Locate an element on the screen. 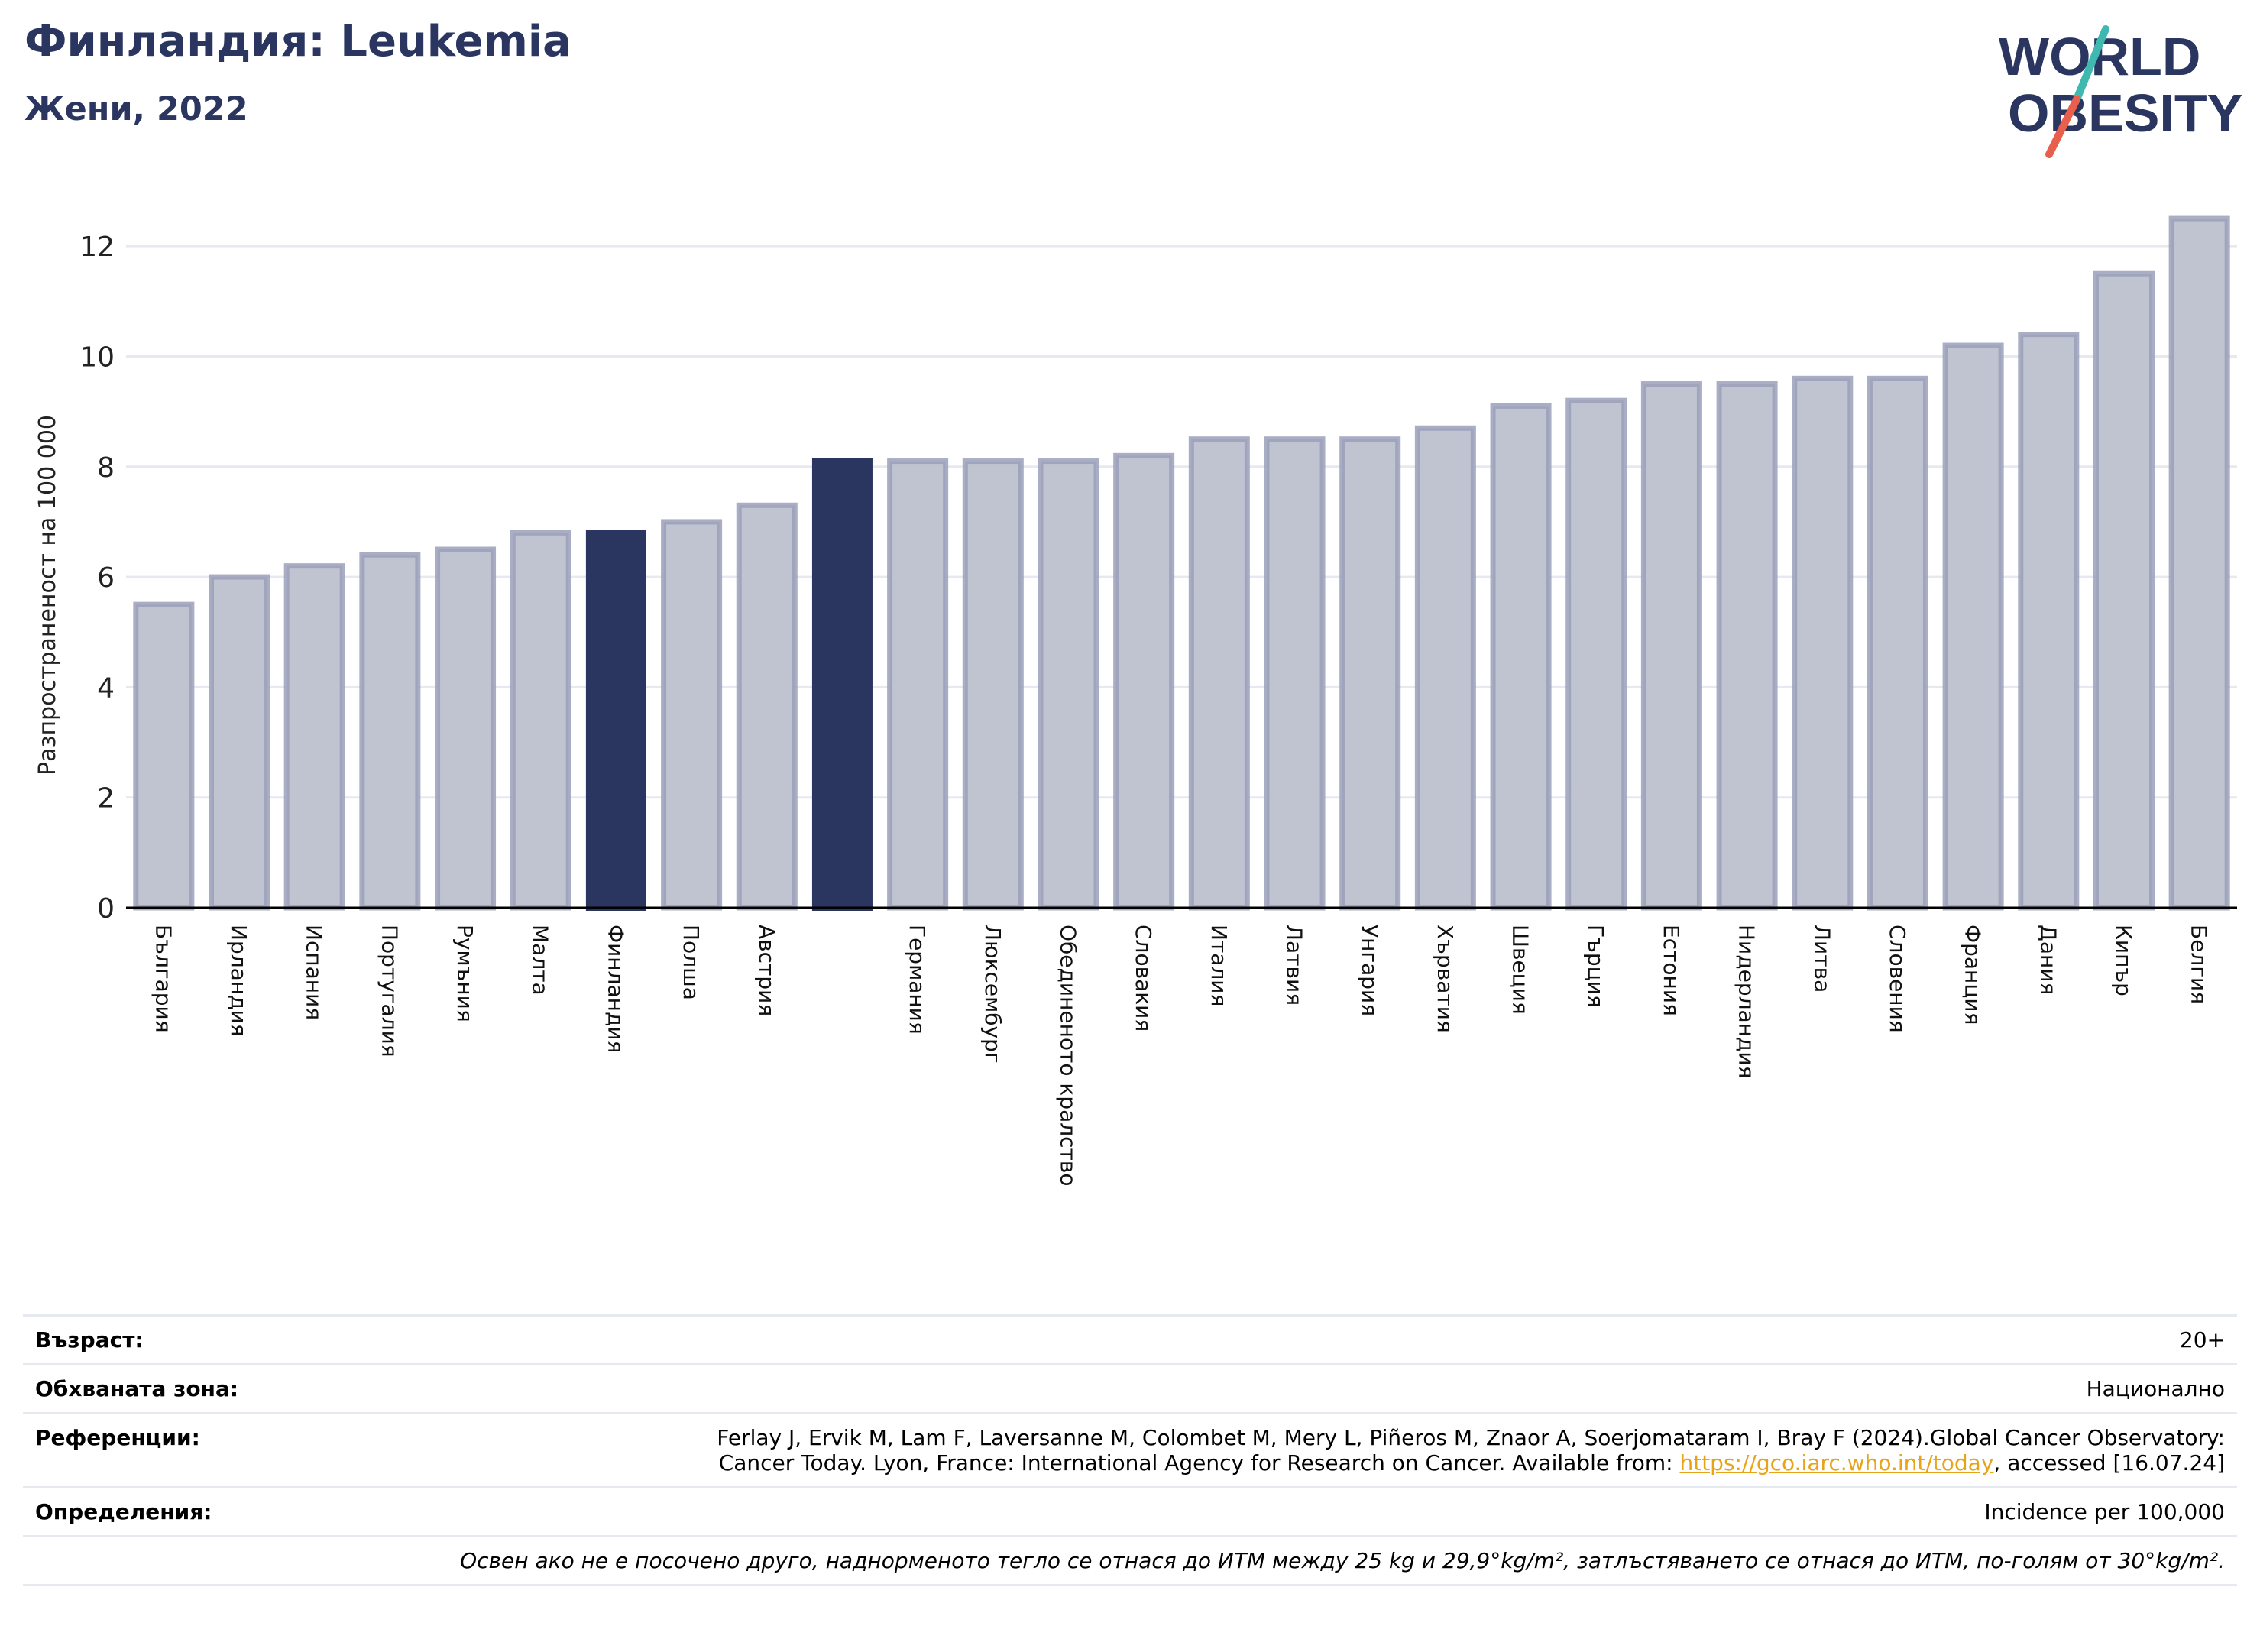 This screenshot has width=2260, height=1652. y-tick-label: 0 is located at coordinates (106, 909).